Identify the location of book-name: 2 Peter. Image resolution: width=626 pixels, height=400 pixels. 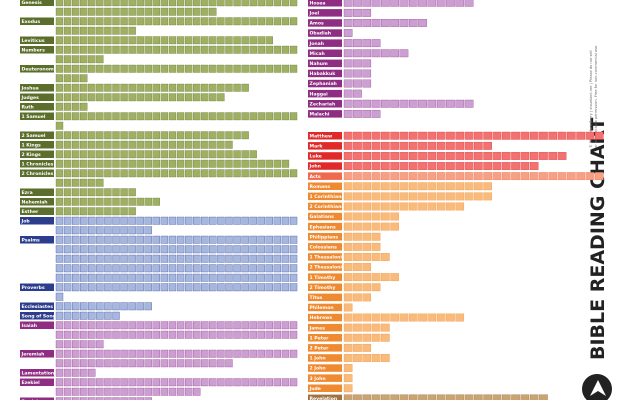
(320, 349).